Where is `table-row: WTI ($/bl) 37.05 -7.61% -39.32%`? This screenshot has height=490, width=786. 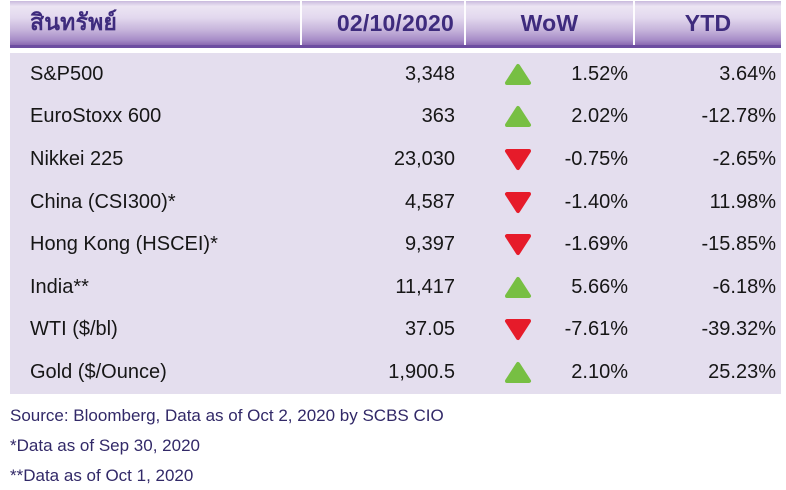
table-row: WTI ($/bl) 37.05 -7.61% -39.32% is located at coordinates (395, 330).